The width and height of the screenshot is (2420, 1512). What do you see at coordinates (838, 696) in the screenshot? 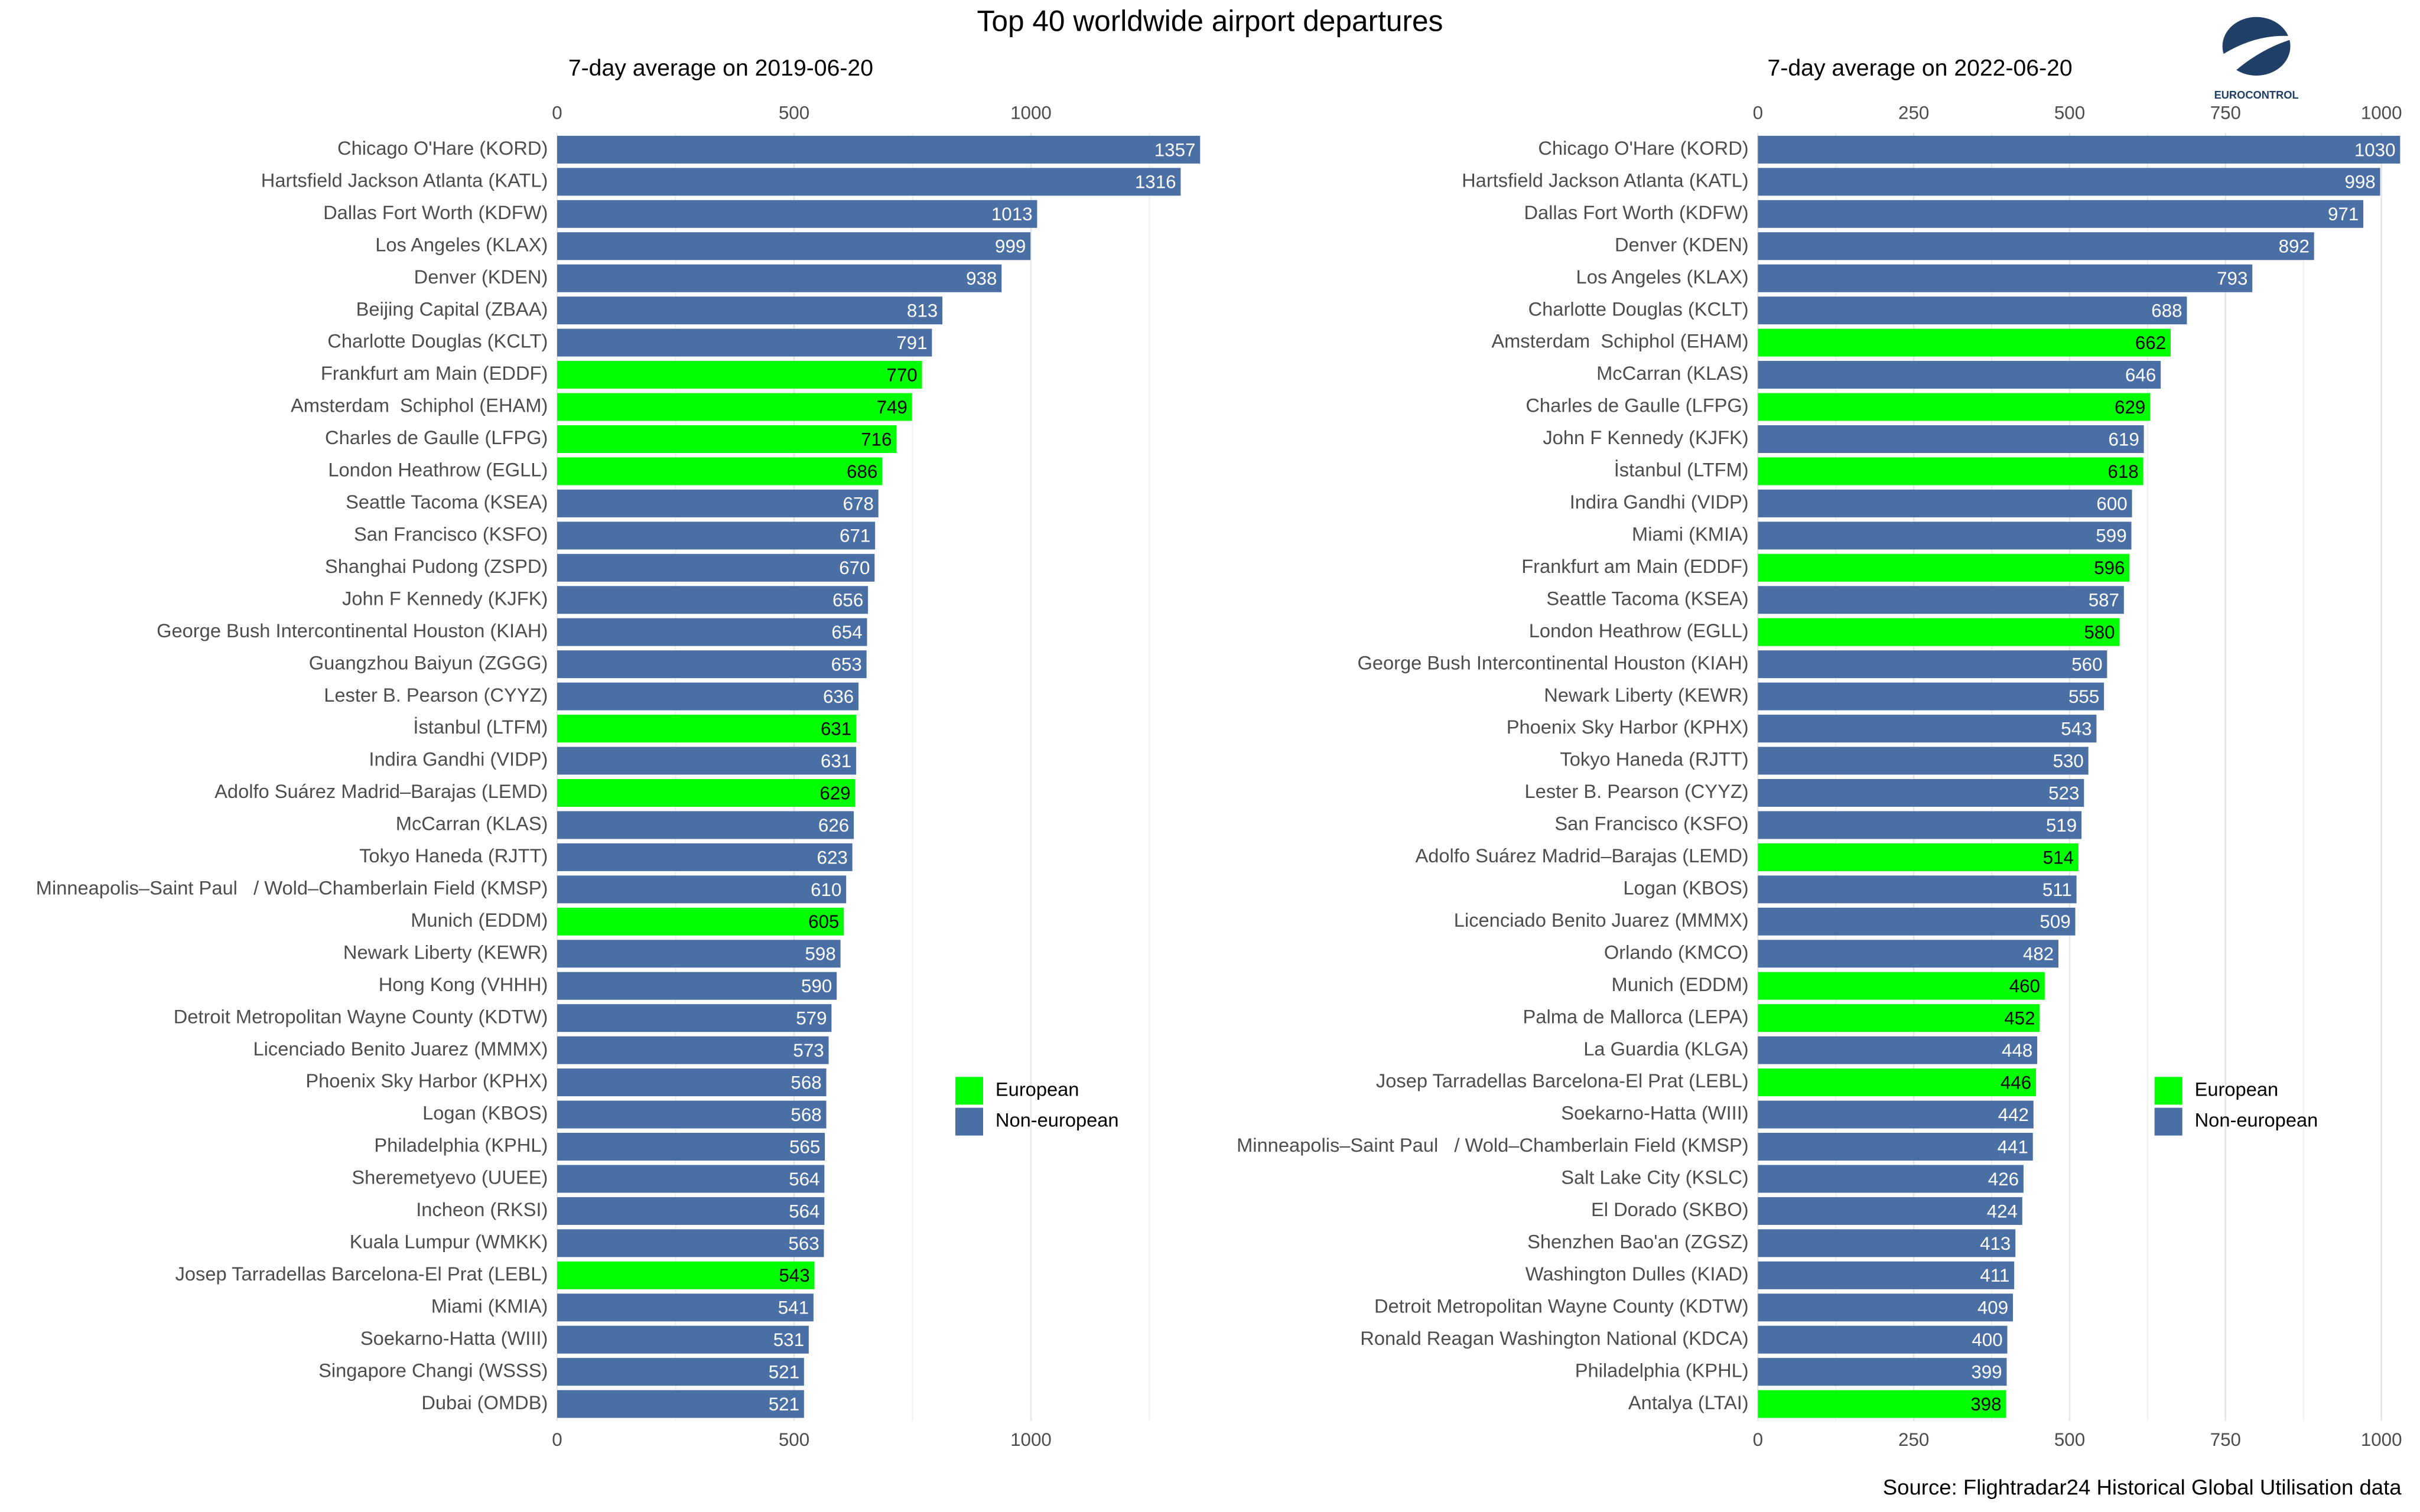
I see `value-label: 636` at bounding box center [838, 696].